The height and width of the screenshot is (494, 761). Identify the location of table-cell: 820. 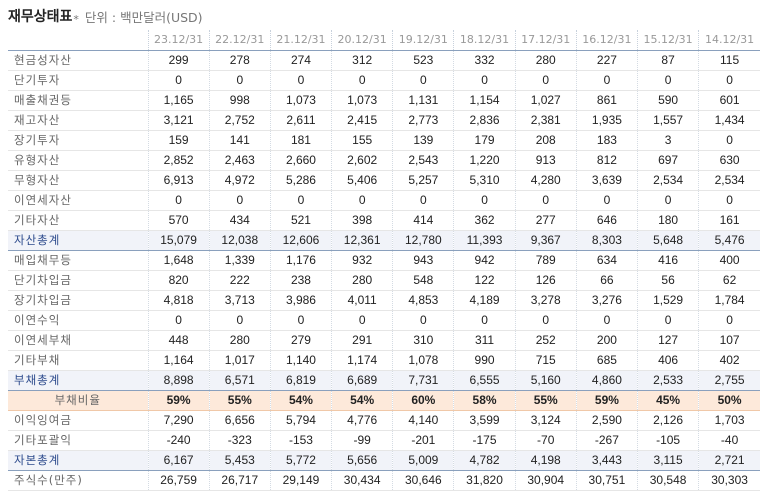
(178, 280).